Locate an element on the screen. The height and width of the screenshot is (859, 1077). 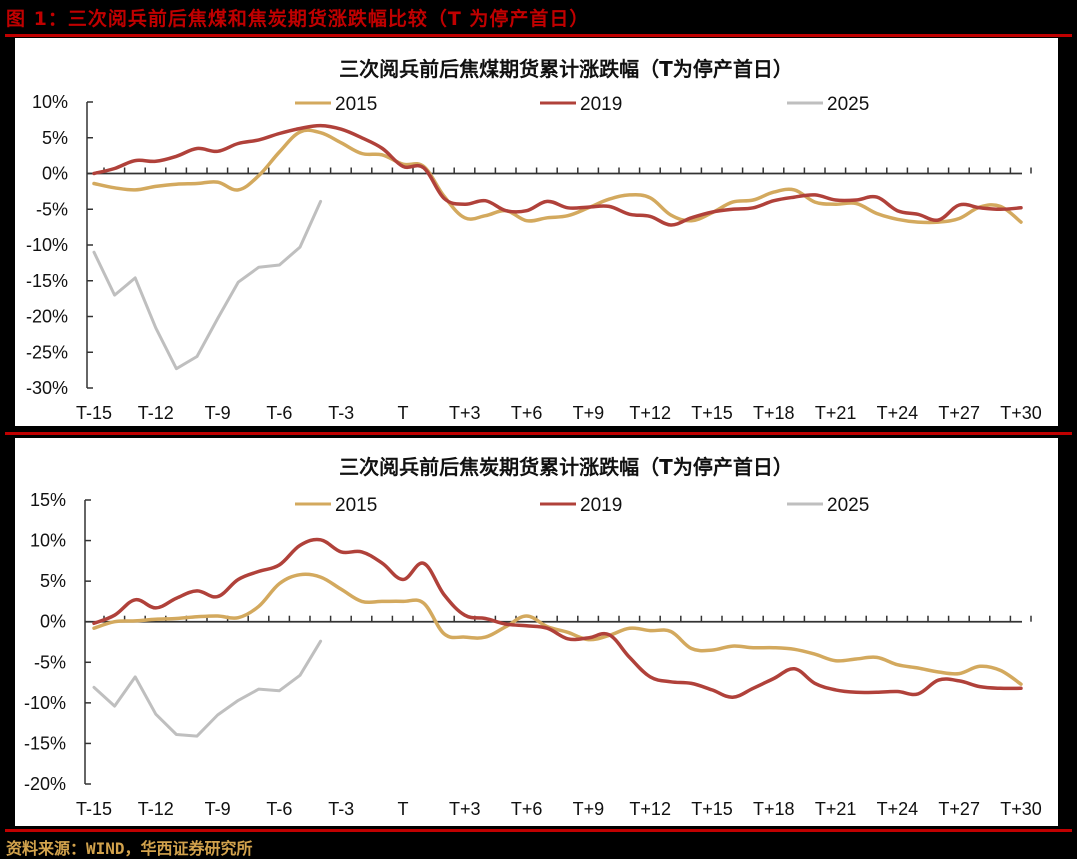
chart-title: 三次阅兵前后焦炭期货累计涨跌幅（T为停产首日） is located at coordinates (566, 467).